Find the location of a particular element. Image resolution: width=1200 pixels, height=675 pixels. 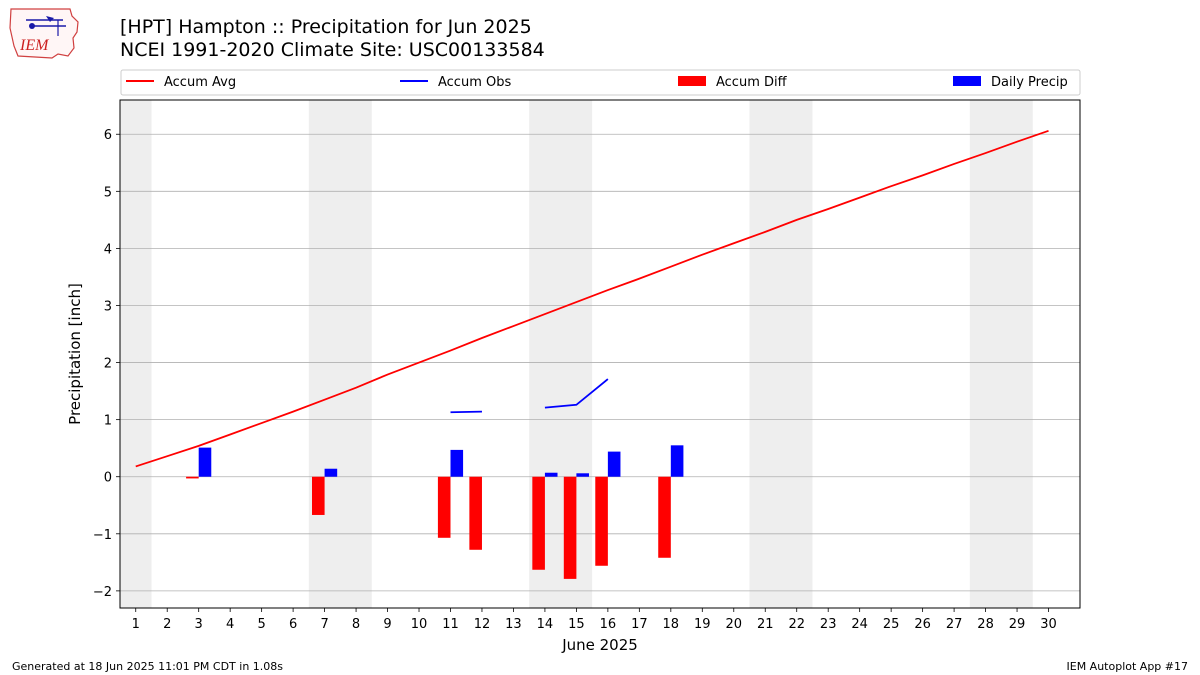

x-tick-label: 7 is located at coordinates (324, 624).